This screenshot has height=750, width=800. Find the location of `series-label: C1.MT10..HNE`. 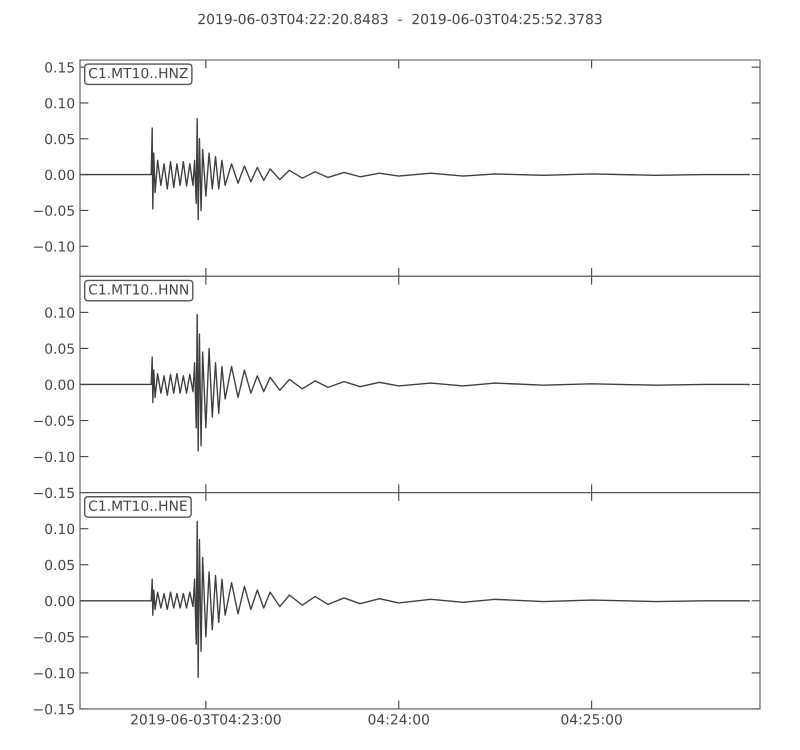

series-label: C1.MT10..HNE is located at coordinates (137, 505).